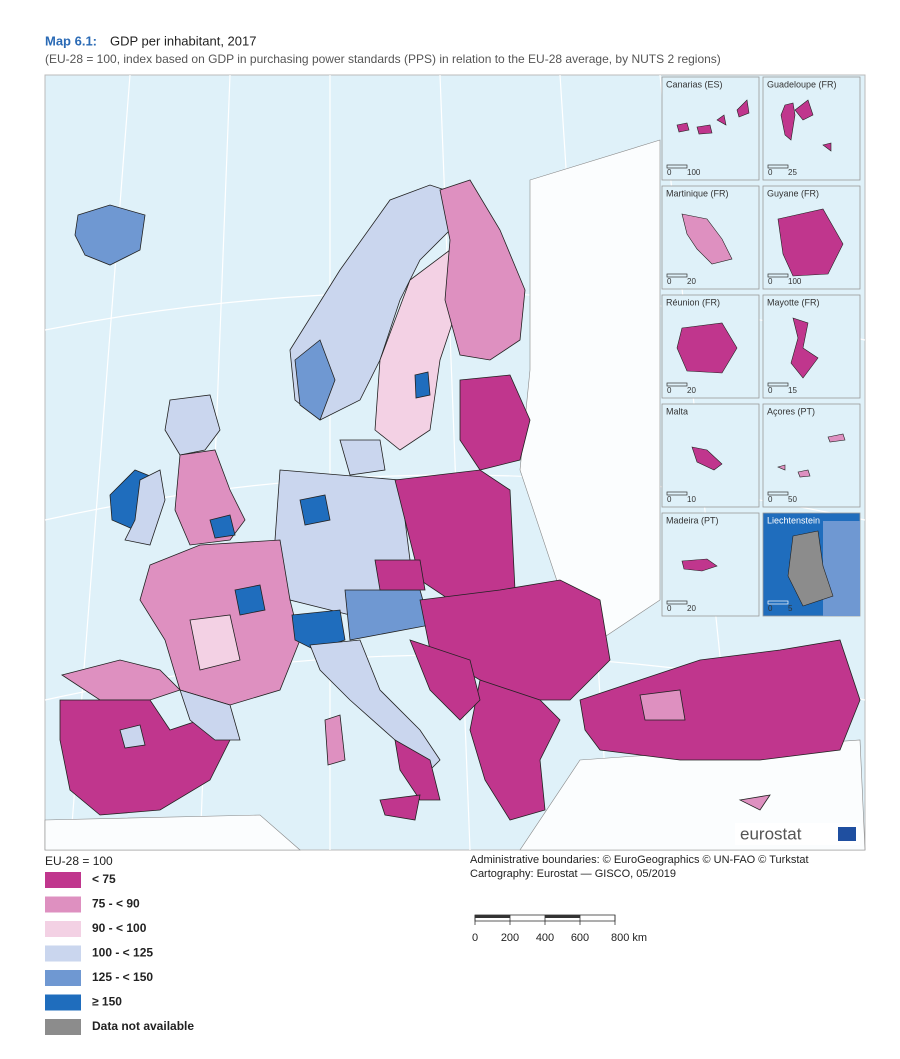  What do you see at coordinates (315, 380) in the screenshot?
I see `norway-west` at bounding box center [315, 380].